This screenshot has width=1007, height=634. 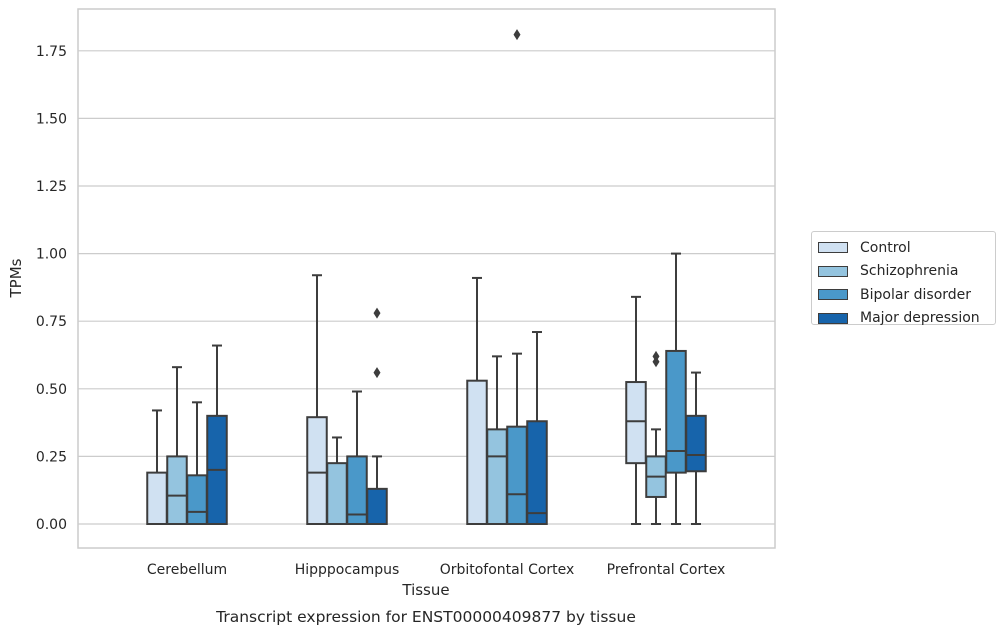 What do you see at coordinates (51, 322) in the screenshot?
I see `y-tick-label: 0.75` at bounding box center [51, 322].